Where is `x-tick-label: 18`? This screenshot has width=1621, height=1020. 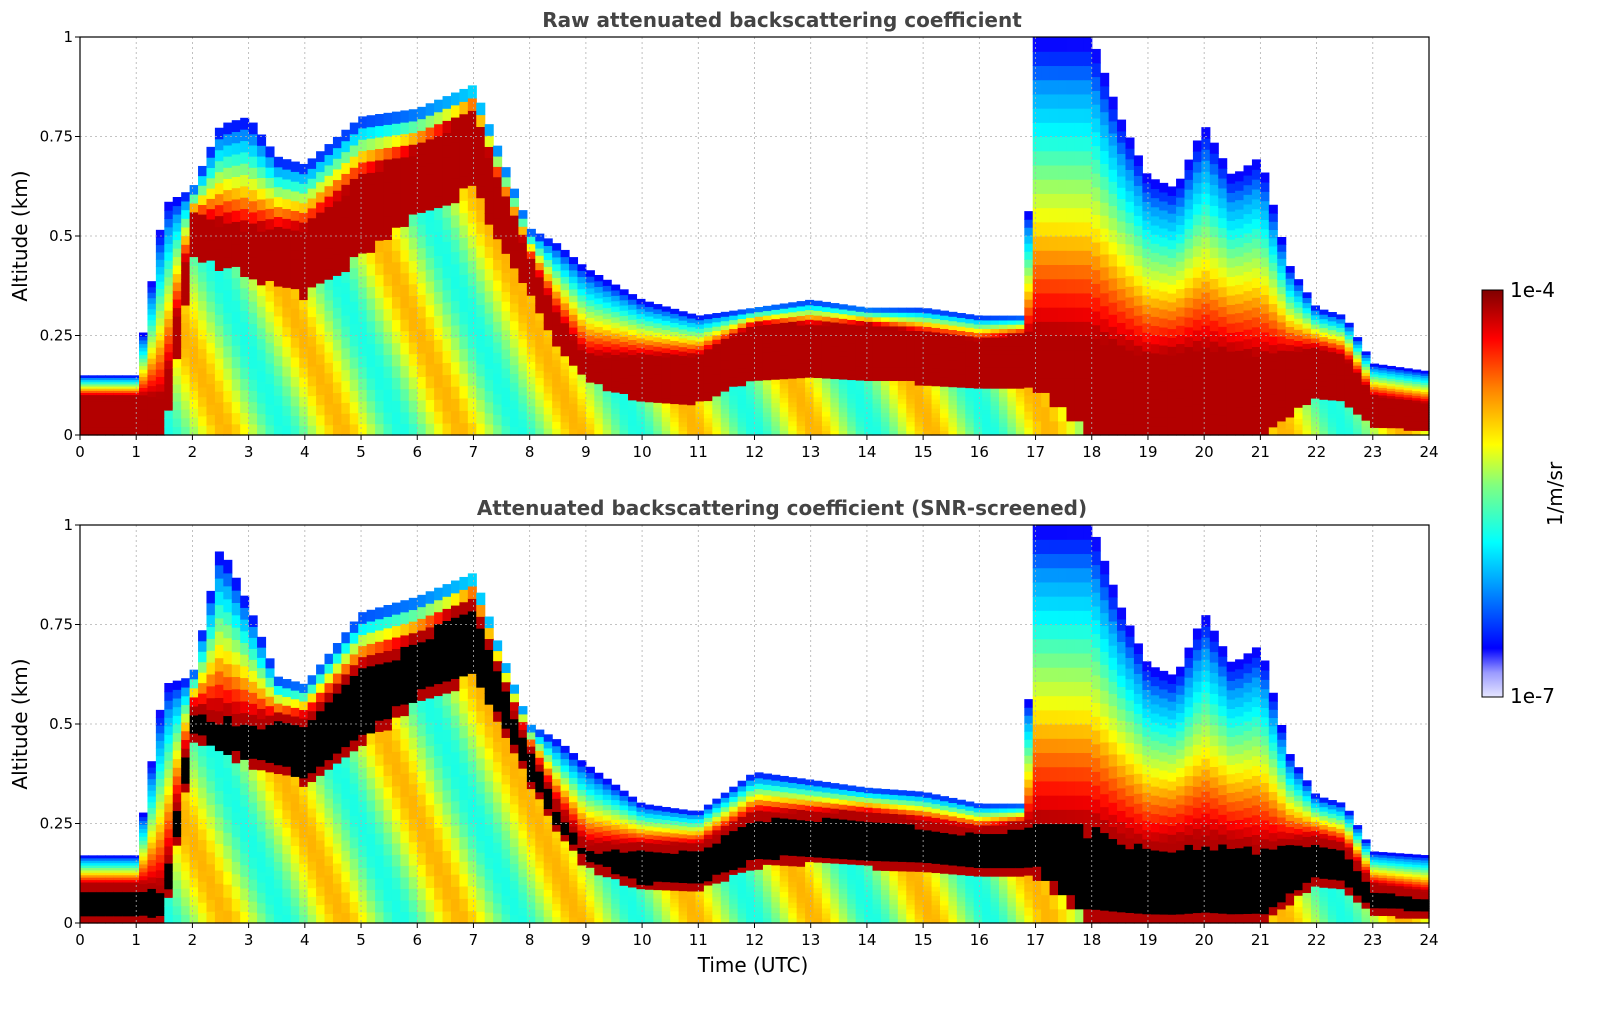
x-tick-label: 18 is located at coordinates (1091, 452).